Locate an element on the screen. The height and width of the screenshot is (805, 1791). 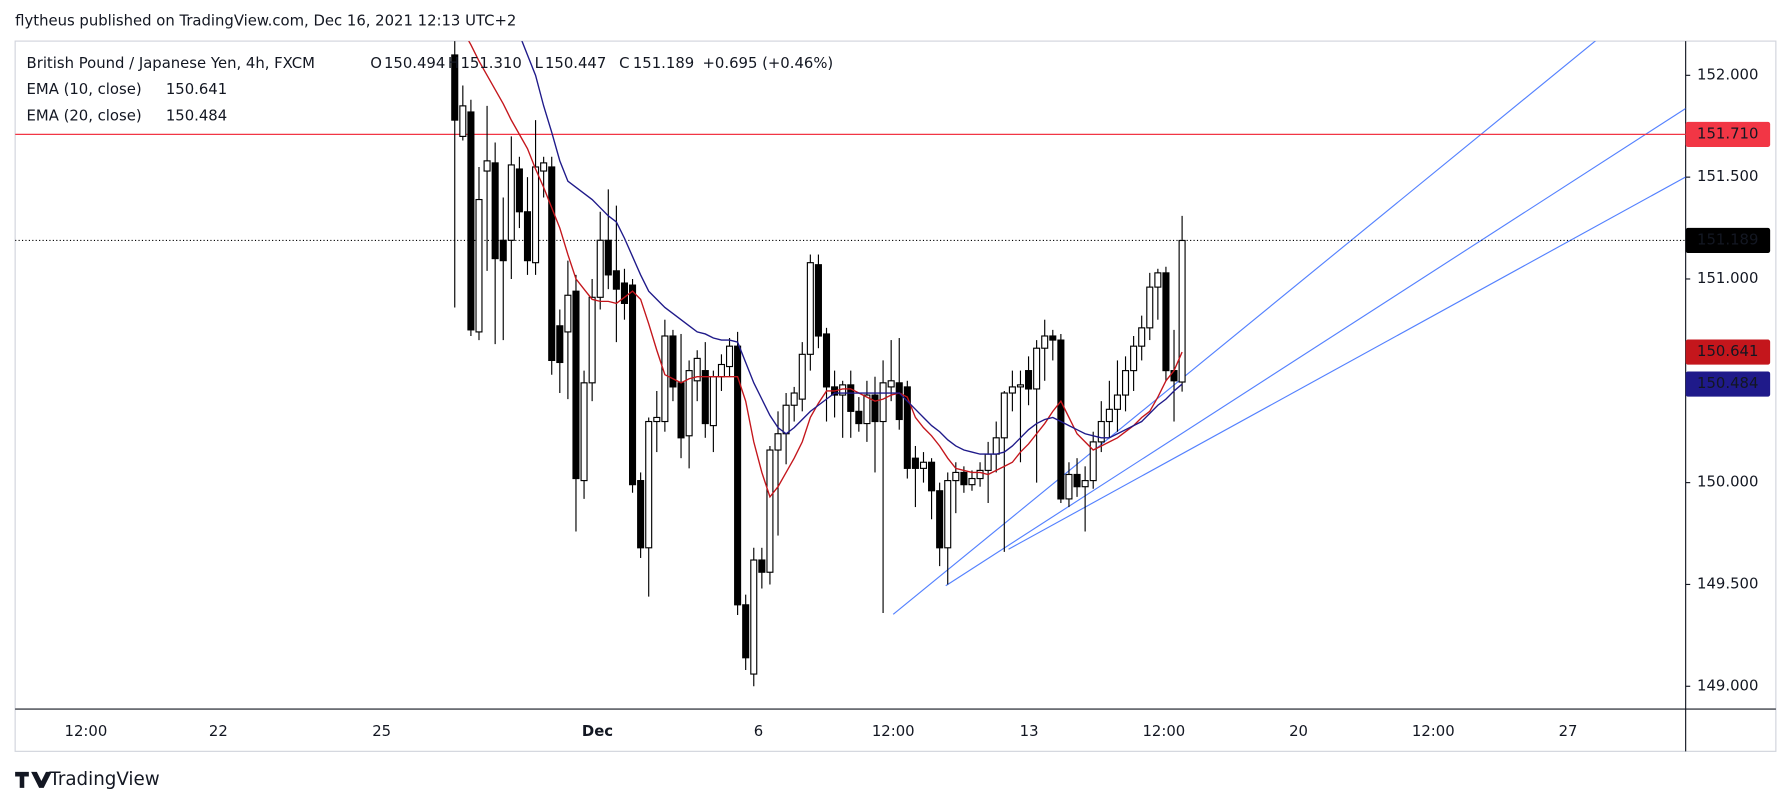
price-tag-label: 151.710 is located at coordinates (1727, 133).